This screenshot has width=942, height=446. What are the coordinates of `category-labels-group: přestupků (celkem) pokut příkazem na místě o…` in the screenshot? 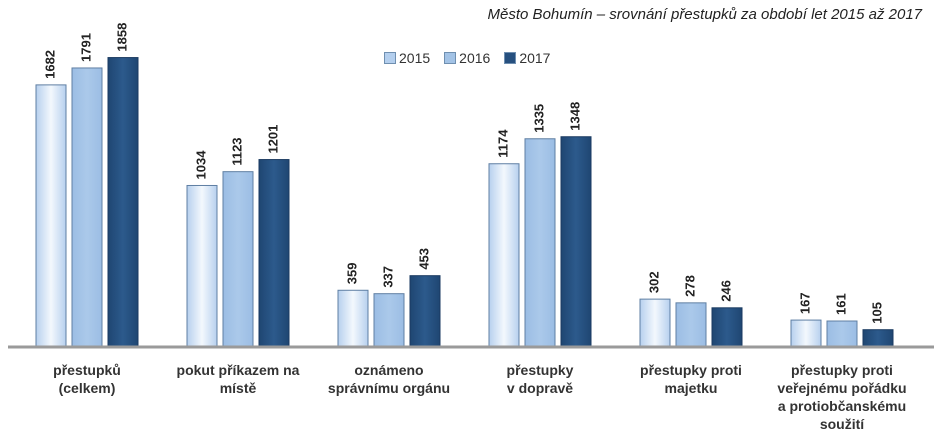 It's located at (479, 397).